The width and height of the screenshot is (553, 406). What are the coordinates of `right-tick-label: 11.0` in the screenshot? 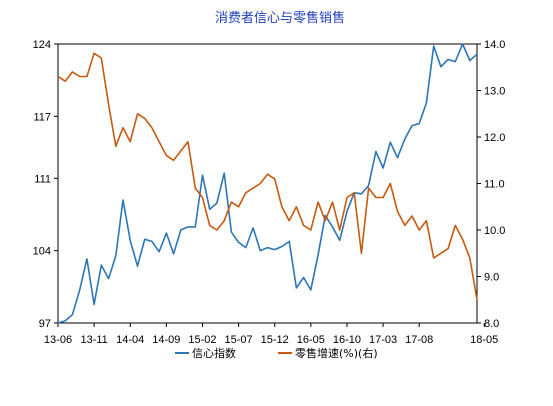 It's located at (494, 185).